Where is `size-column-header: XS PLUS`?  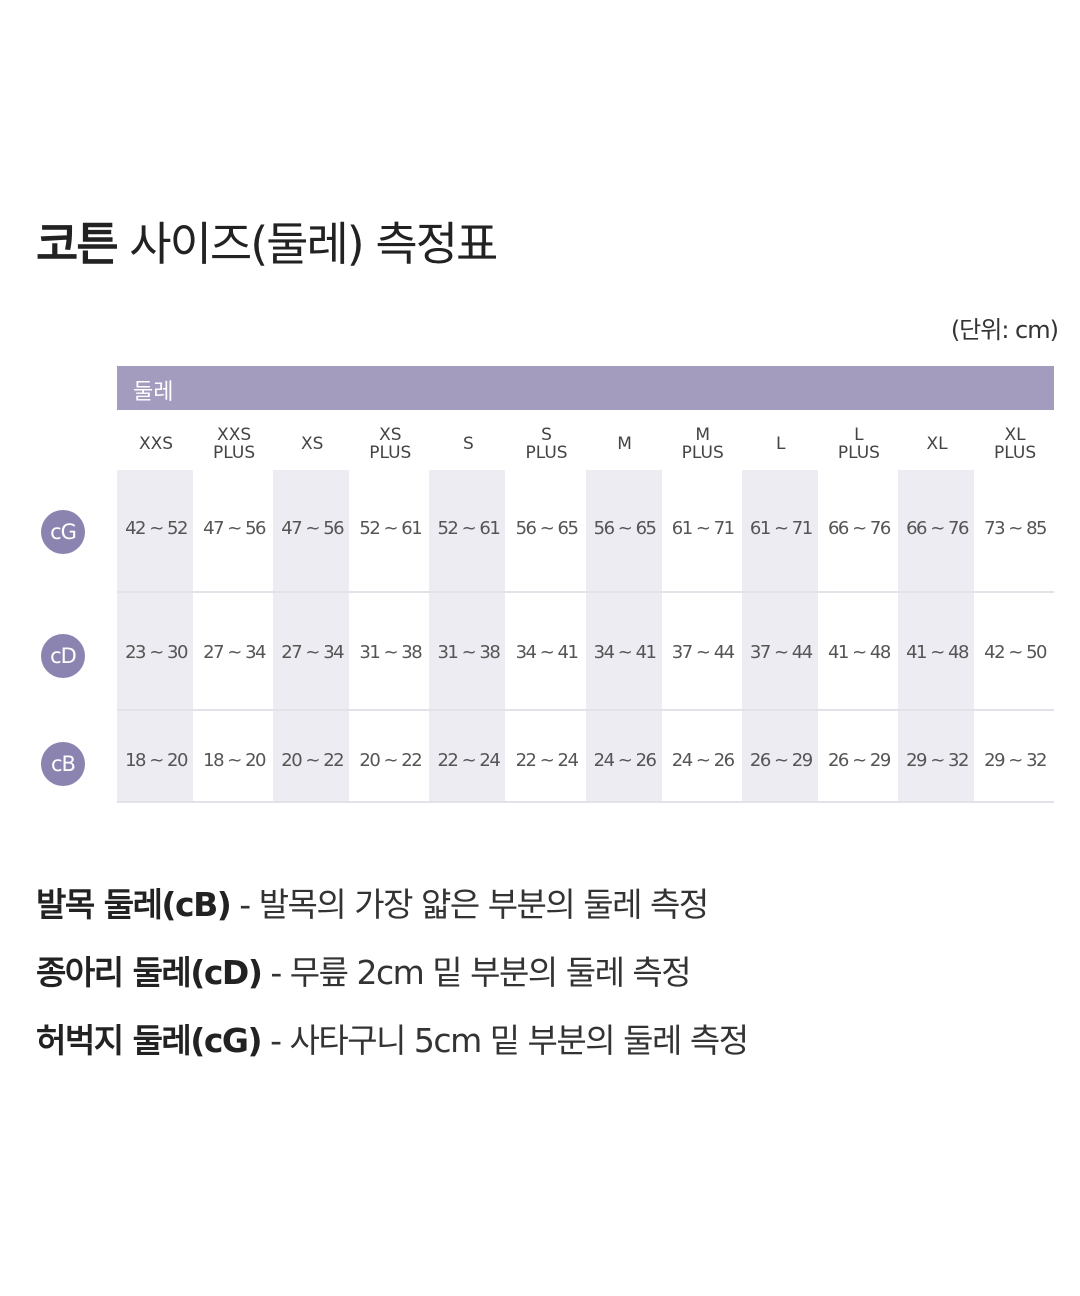 size-column-header: XS PLUS is located at coordinates (390, 444).